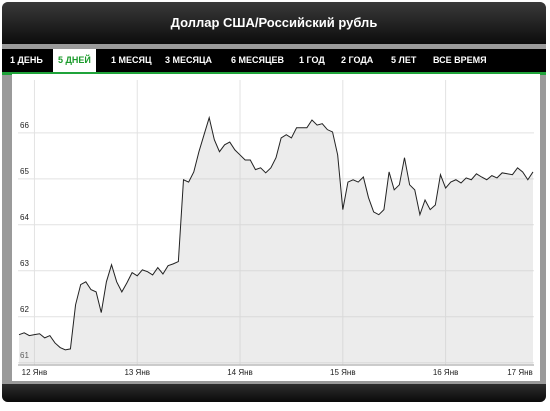  What do you see at coordinates (446, 372) in the screenshot?
I see `x-tick-label: 16 Янв` at bounding box center [446, 372].